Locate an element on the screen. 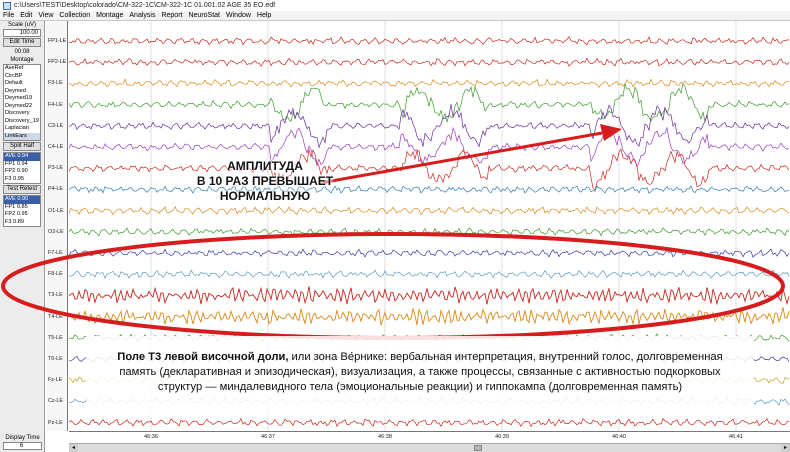 The width and height of the screenshot is (790, 452). scale-field: 100.00 is located at coordinates (22, 33).